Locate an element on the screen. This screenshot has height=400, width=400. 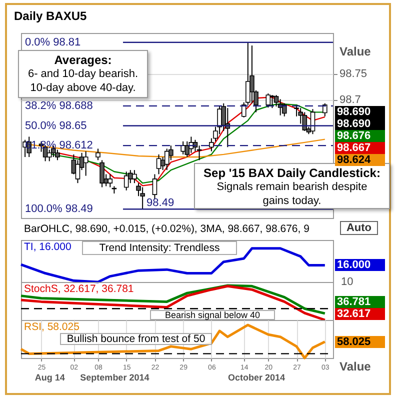
annotation: RSI, 58.025 is located at coordinates (52, 327).